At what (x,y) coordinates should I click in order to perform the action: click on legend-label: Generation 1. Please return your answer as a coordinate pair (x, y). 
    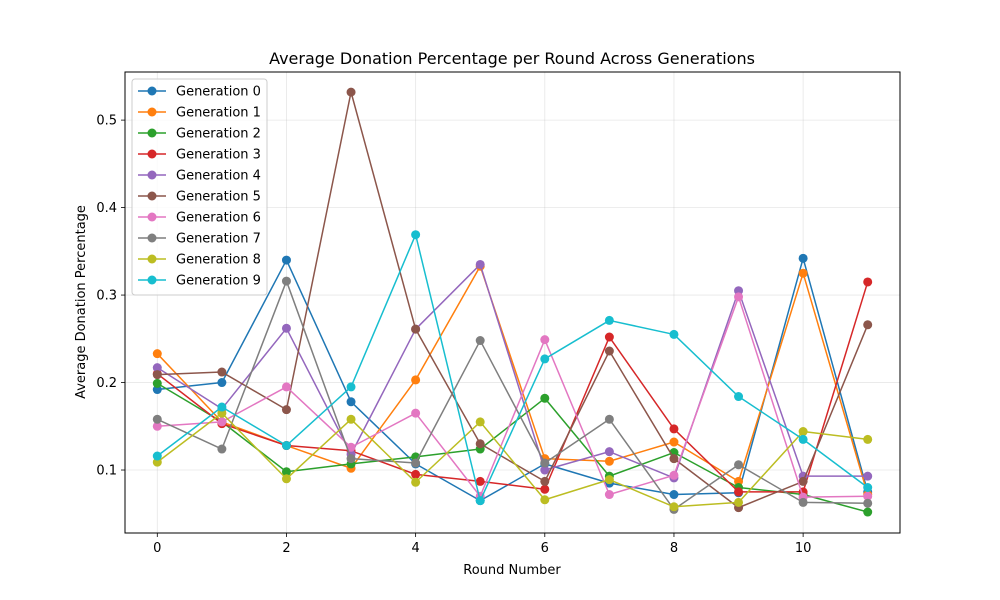
    Looking at the image, I should click on (218, 113).